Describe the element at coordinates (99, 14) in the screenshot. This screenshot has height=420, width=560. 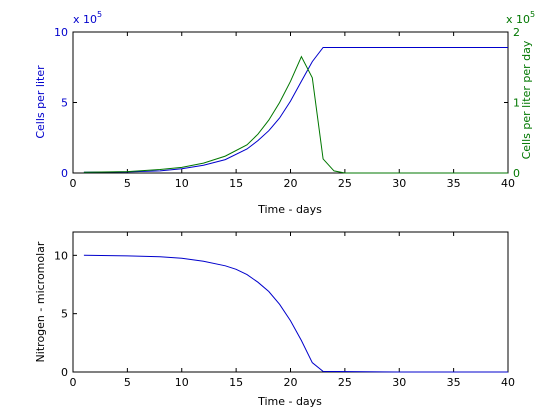
I see `top-left-multiplier-exp: 5` at that location.